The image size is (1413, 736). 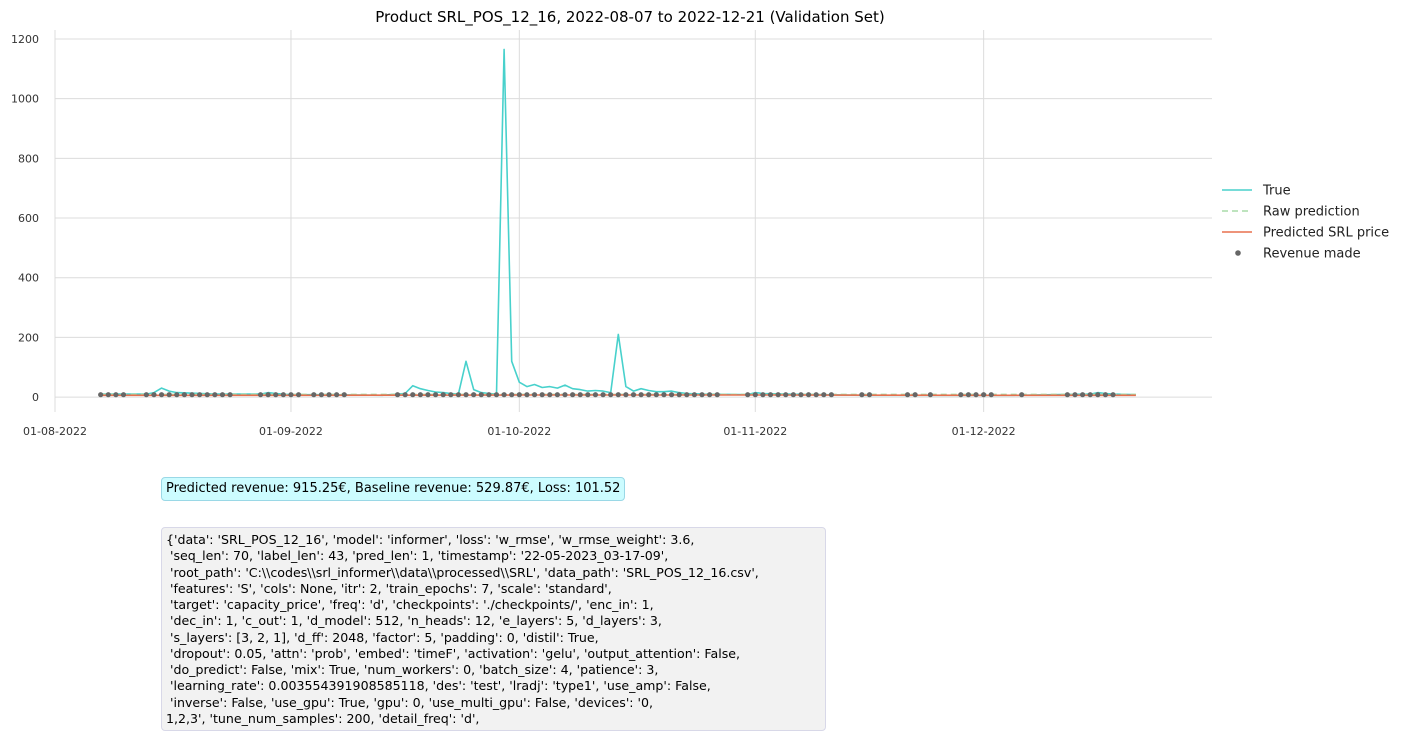 What do you see at coordinates (25, 99) in the screenshot?
I see `y-tick-label: 1000` at bounding box center [25, 99].